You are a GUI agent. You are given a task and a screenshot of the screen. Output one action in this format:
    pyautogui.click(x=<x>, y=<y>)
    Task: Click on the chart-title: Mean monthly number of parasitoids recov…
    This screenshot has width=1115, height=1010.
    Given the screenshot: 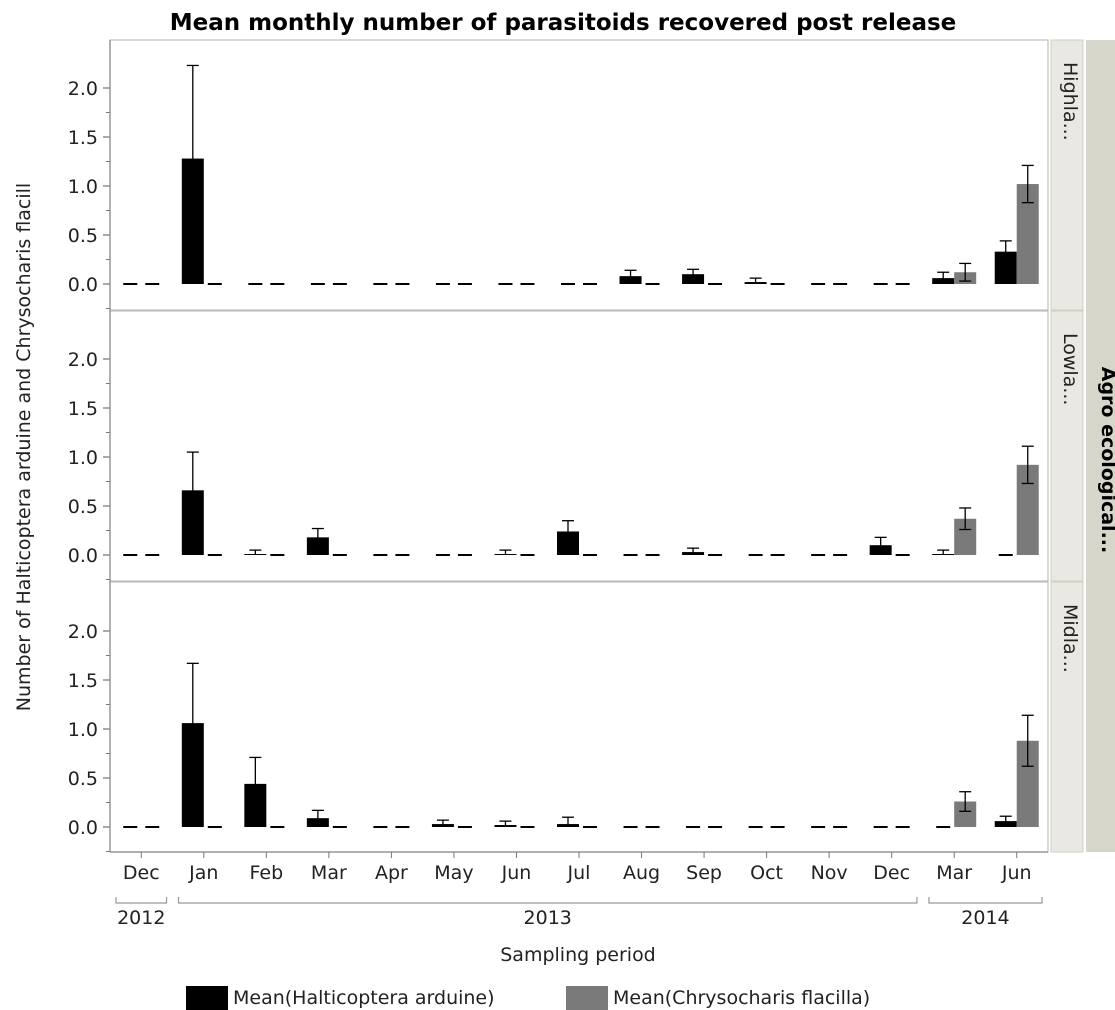 What is the action you would take?
    pyautogui.click(x=563, y=23)
    